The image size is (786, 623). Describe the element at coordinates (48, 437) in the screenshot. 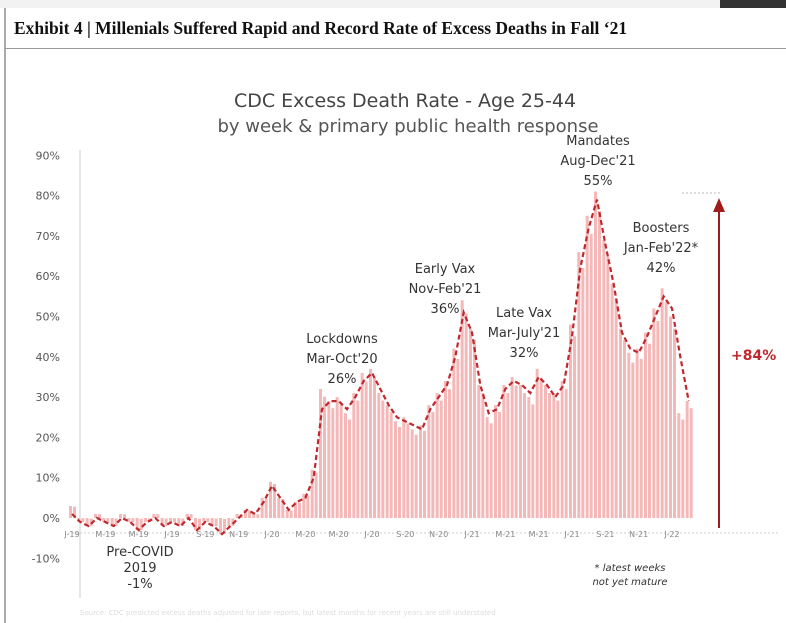

I see `y-tick-label: 20%` at that location.